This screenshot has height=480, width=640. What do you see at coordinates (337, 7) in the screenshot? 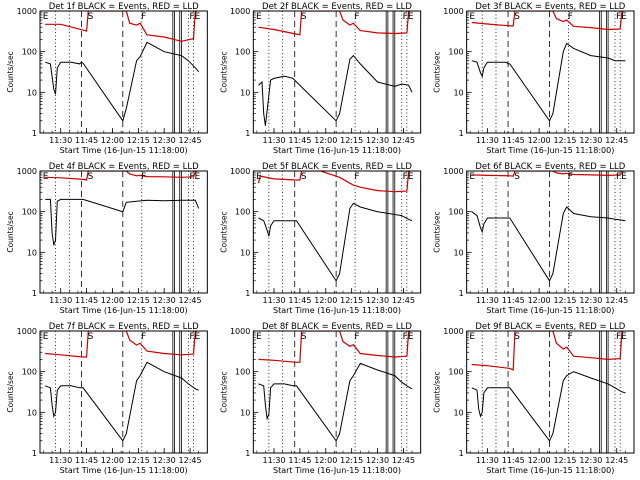
I see `panel-title: Det 2f BLACK = Events, RED = LLD` at bounding box center [337, 7].